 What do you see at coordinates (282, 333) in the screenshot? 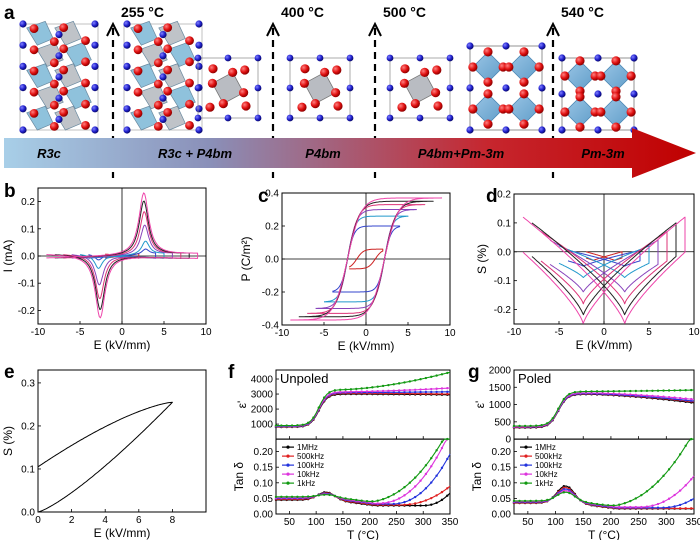
I see `x-tick-label: -10` at bounding box center [282, 333].